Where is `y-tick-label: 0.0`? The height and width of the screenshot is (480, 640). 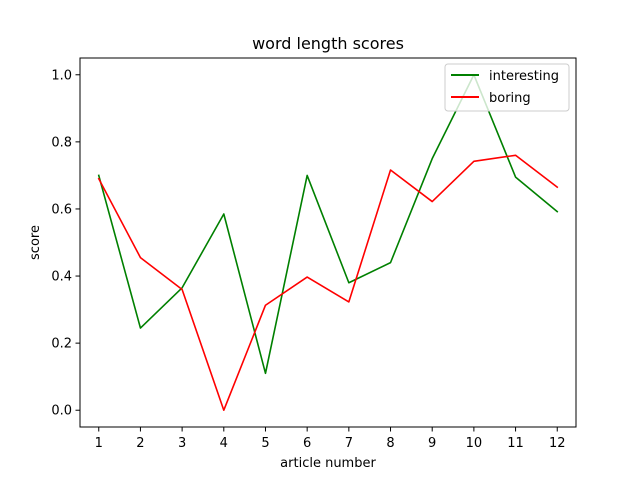 y-tick-label: 0.0 is located at coordinates (61, 411).